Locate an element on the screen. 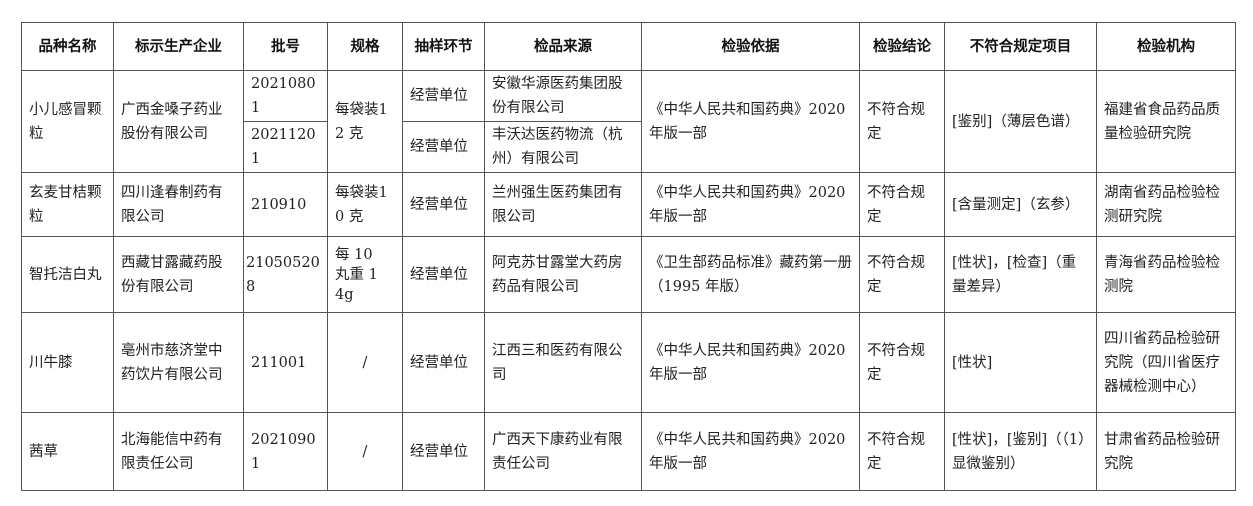  manufacturer: 广西金嗓子药业股份有限公司 is located at coordinates (178, 121).